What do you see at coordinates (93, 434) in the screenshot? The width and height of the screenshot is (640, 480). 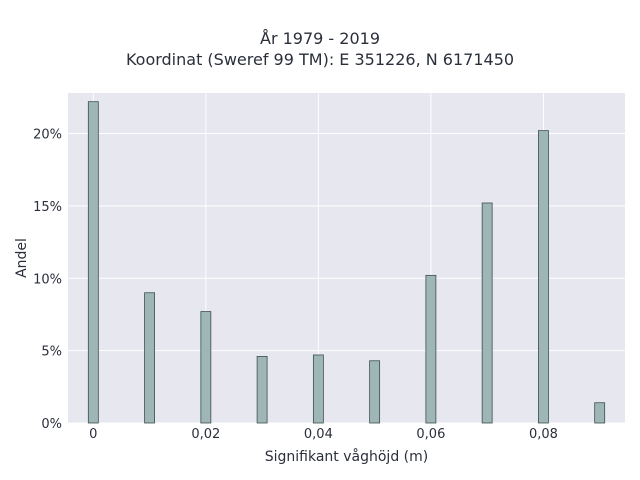 I see `x-tick-label: 0` at bounding box center [93, 434].